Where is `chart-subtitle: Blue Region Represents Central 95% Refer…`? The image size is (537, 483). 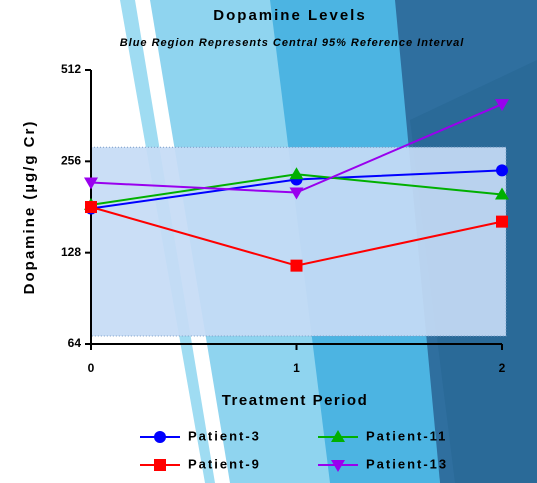 chart-subtitle: Blue Region Represents Central 95% Refer… is located at coordinates (292, 43).